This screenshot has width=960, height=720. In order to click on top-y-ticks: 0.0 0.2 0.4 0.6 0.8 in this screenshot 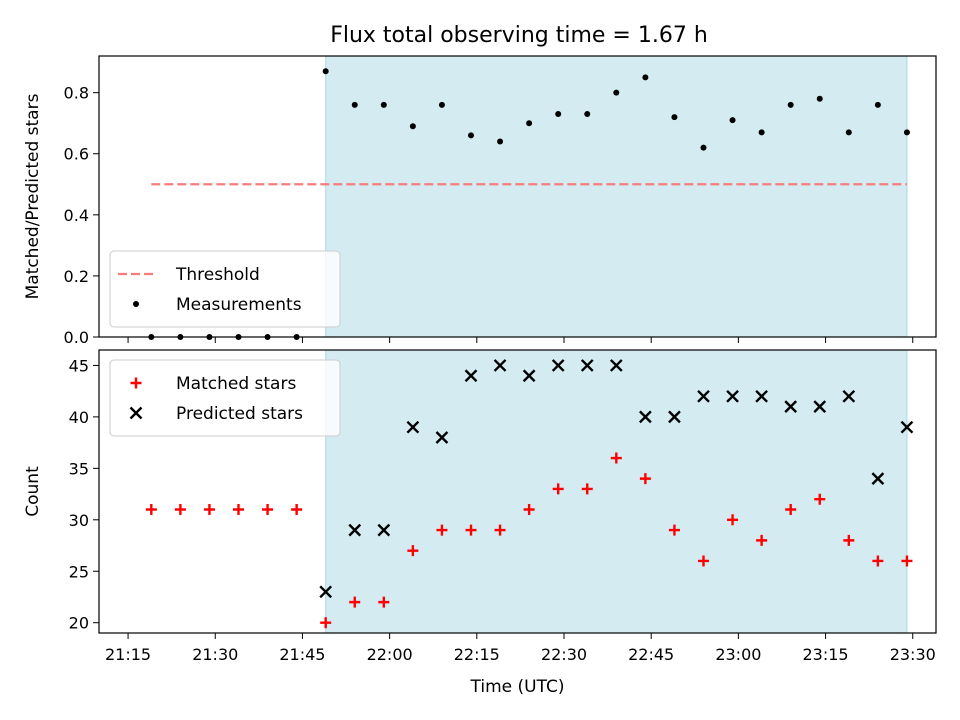, I will do `click(81, 215)`.